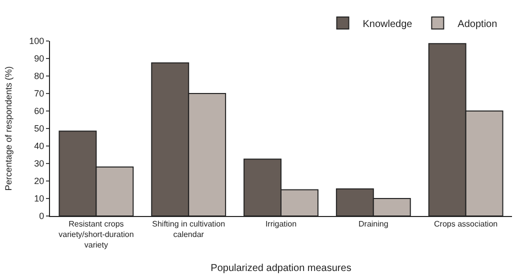 The height and width of the screenshot is (279, 520). Describe the element at coordinates (39, 93) in the screenshot. I see `y-tick-label: 70` at that location.